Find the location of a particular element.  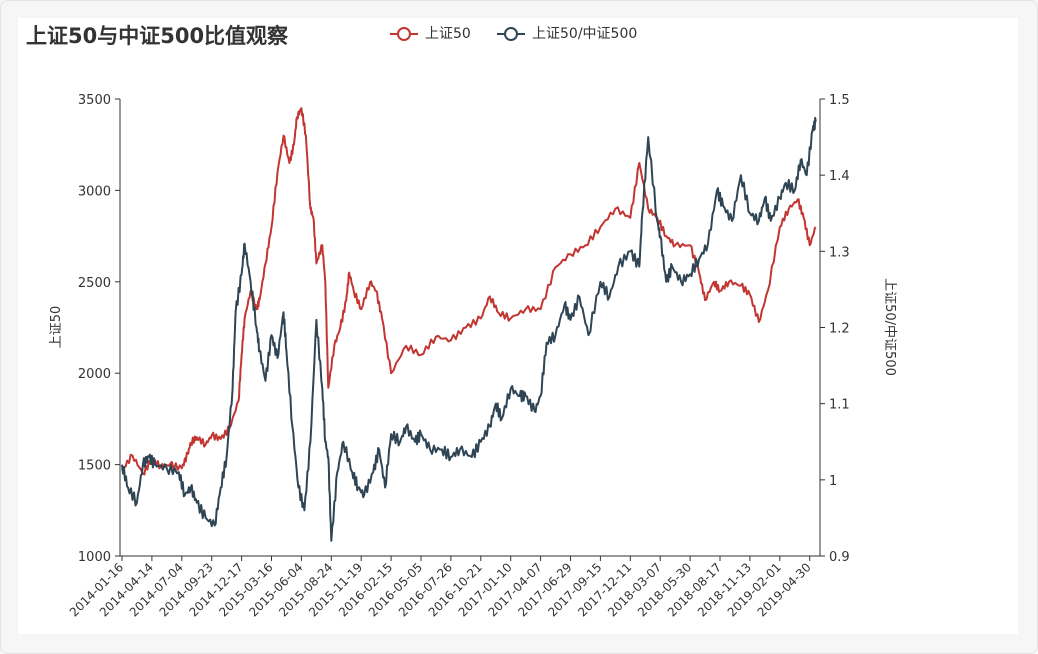

legend-item-shangzheng50: 上证50 is located at coordinates (430, 34).